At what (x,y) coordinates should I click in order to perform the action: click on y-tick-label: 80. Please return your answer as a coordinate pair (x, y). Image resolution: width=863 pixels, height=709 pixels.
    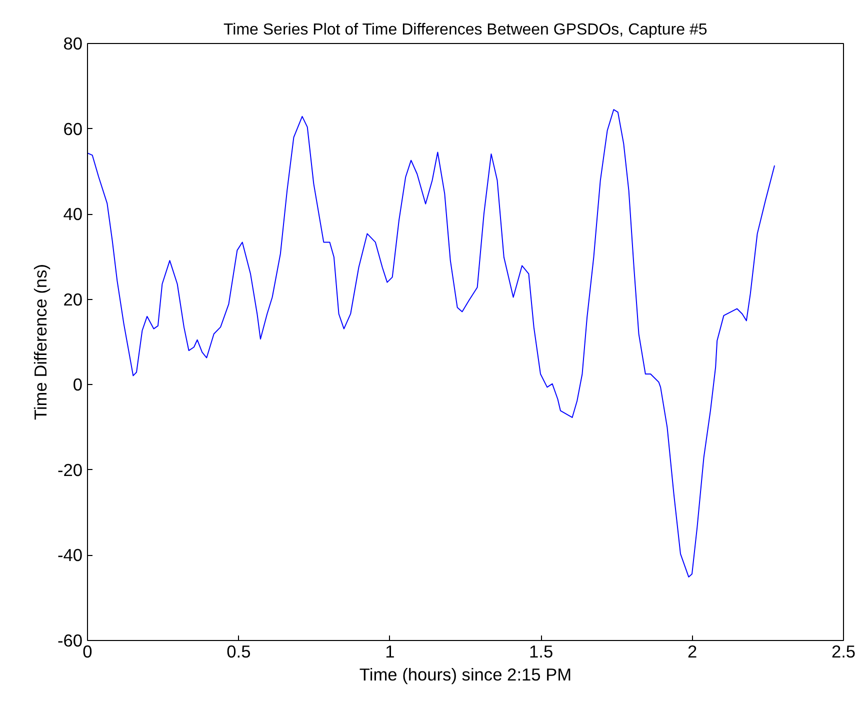
    Looking at the image, I should click on (73, 44).